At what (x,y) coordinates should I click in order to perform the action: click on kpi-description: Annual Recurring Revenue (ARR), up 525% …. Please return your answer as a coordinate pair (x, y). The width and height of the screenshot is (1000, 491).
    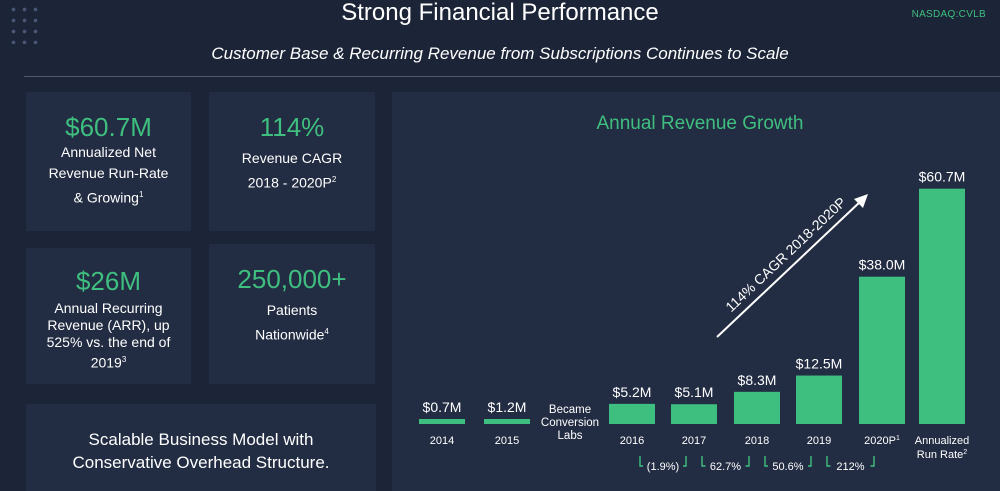
    Looking at the image, I should click on (108, 336).